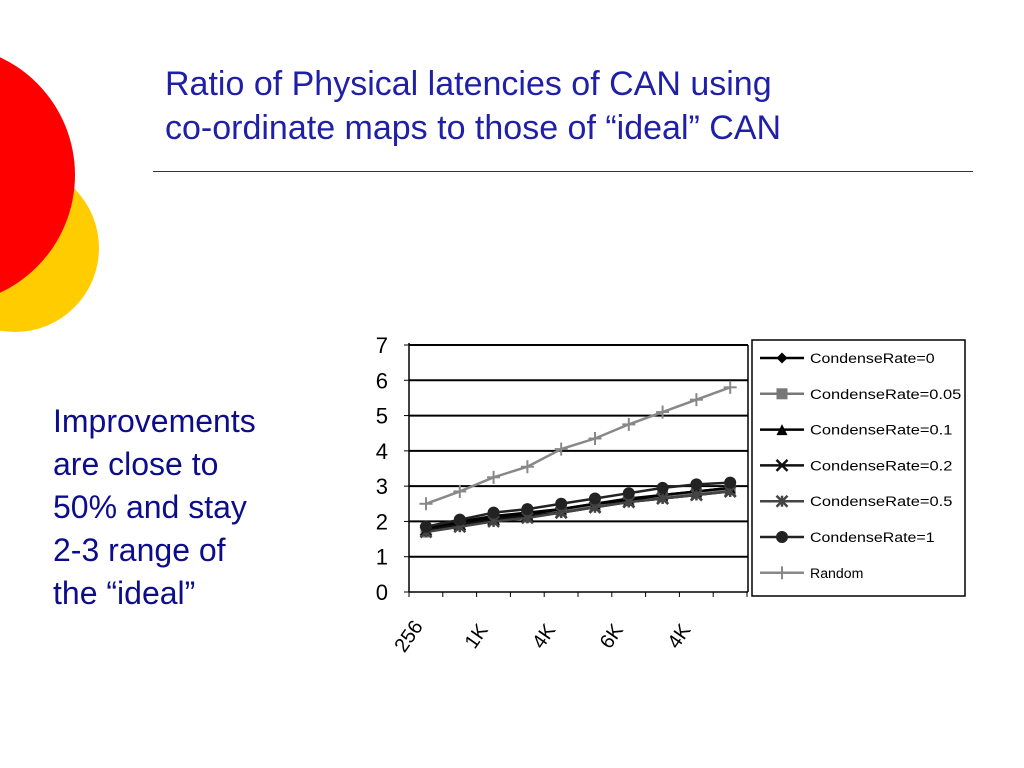 The height and width of the screenshot is (768, 1024). Describe the element at coordinates (382, 345) in the screenshot. I see `y-tick-label: 7` at that location.